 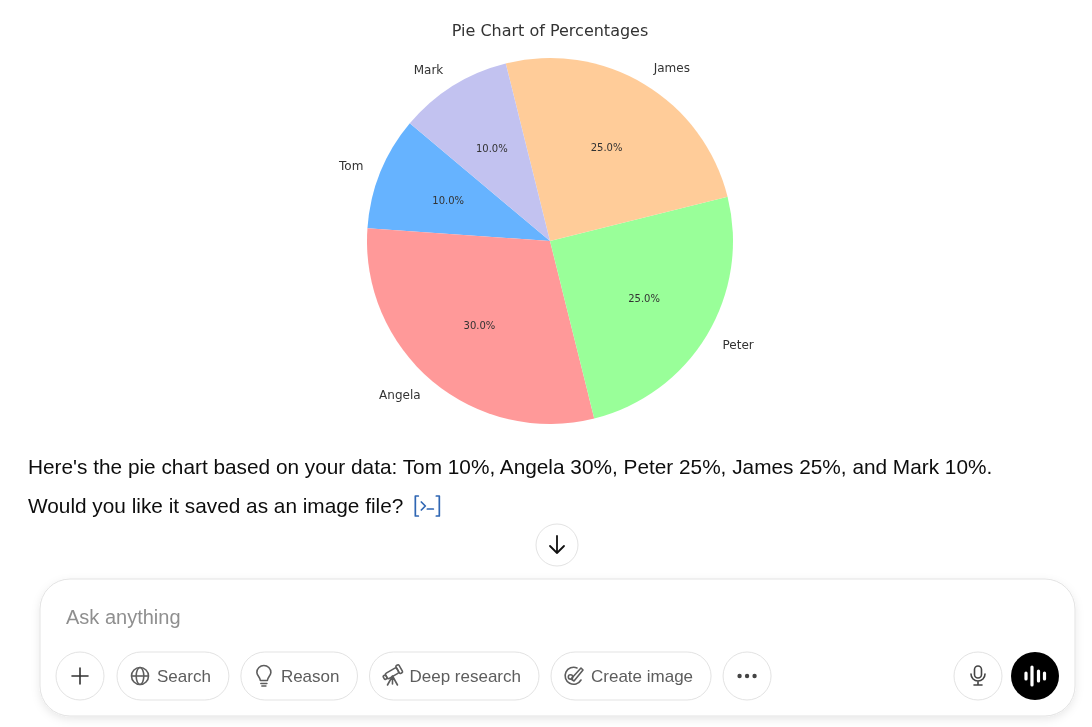 I want to click on slice-label: Mark, so click(x=428, y=70).